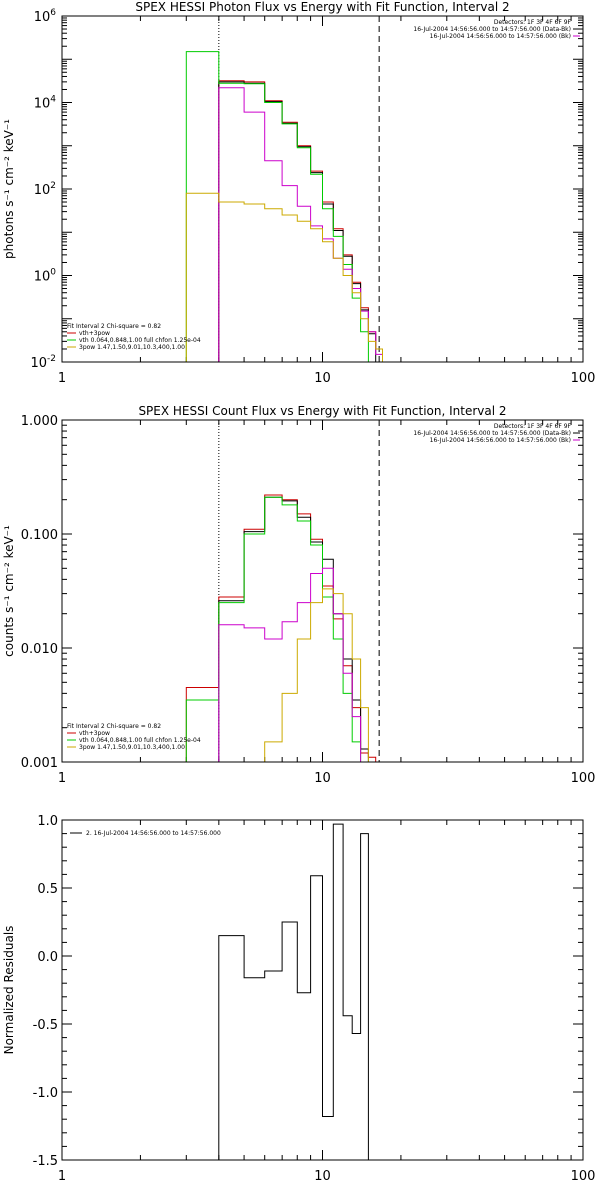 The image size is (600, 1200). I want to click on y-tick-label: -0.5, so click(45, 1025).